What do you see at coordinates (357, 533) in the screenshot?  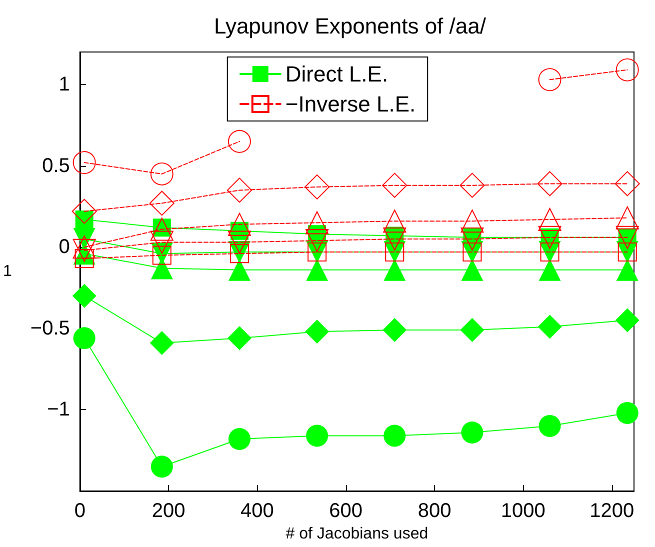 I see `x-axis-title: # of Jacobians used` at bounding box center [357, 533].